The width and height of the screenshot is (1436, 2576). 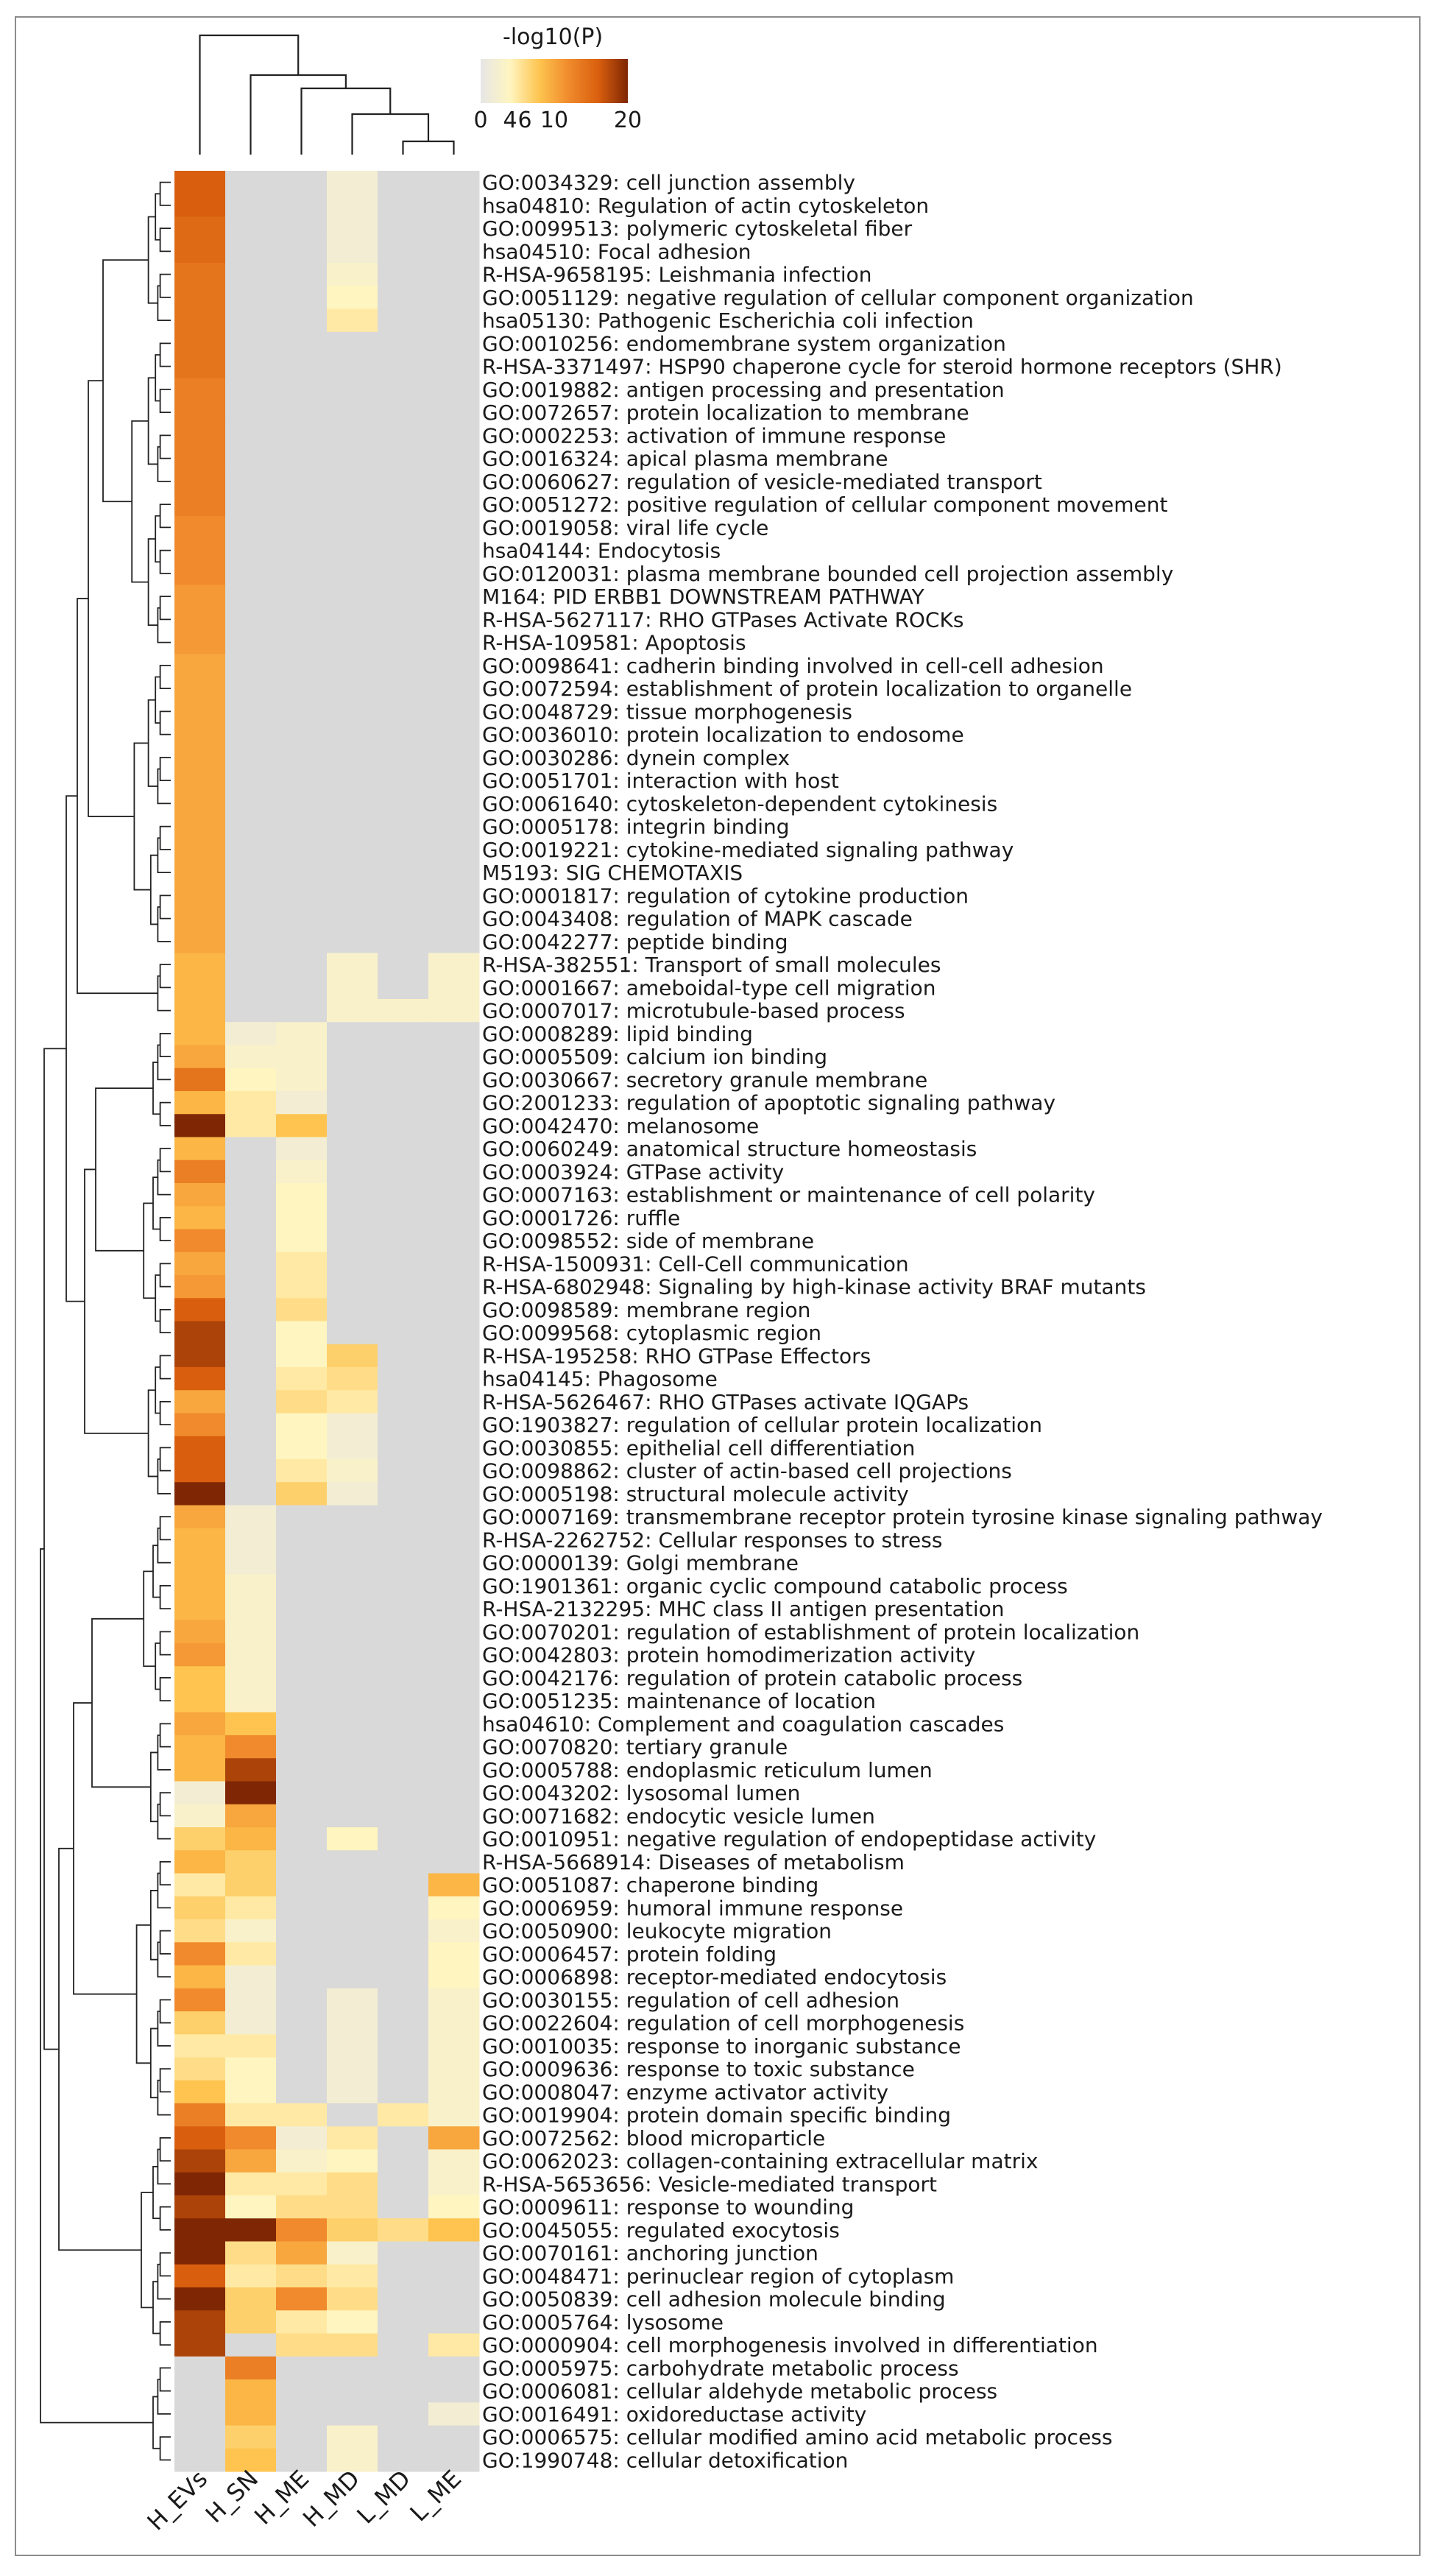 I want to click on row-label: GO:0043408: regulation of MAPK cascade, so click(x=697, y=919).